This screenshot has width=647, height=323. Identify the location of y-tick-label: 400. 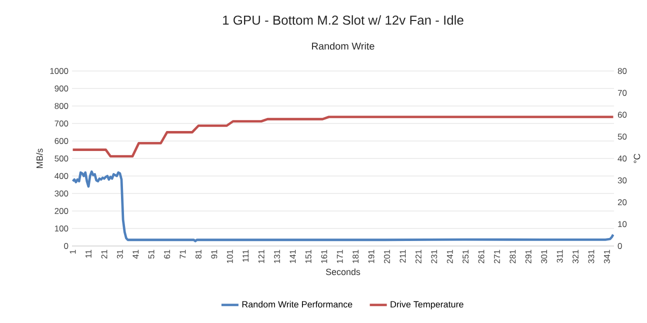
(61, 176).